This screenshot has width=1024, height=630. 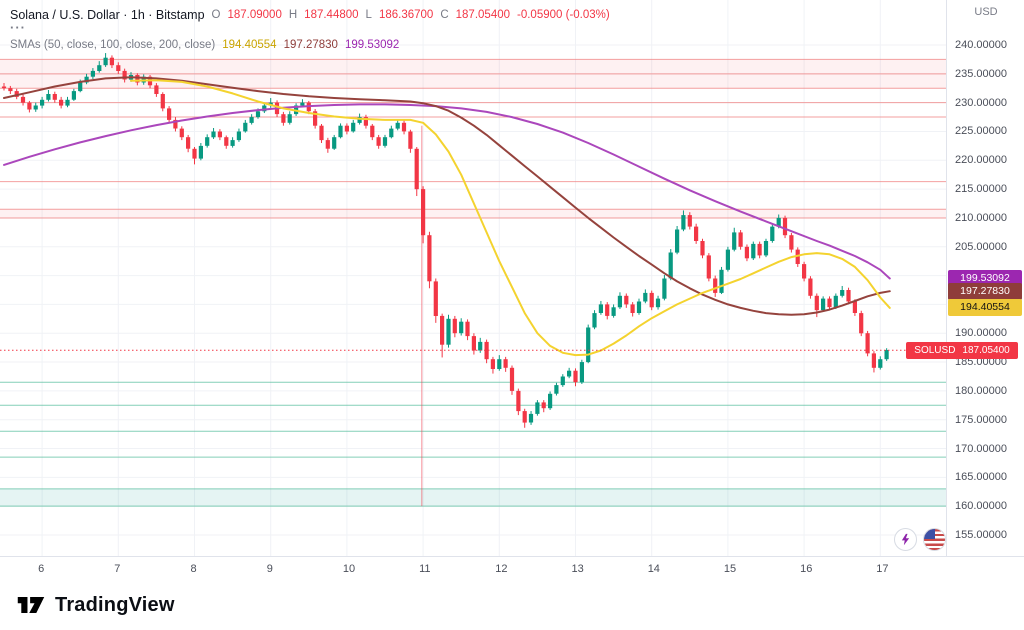 I want to click on legend-more-button: ···, so click(x=18, y=27).